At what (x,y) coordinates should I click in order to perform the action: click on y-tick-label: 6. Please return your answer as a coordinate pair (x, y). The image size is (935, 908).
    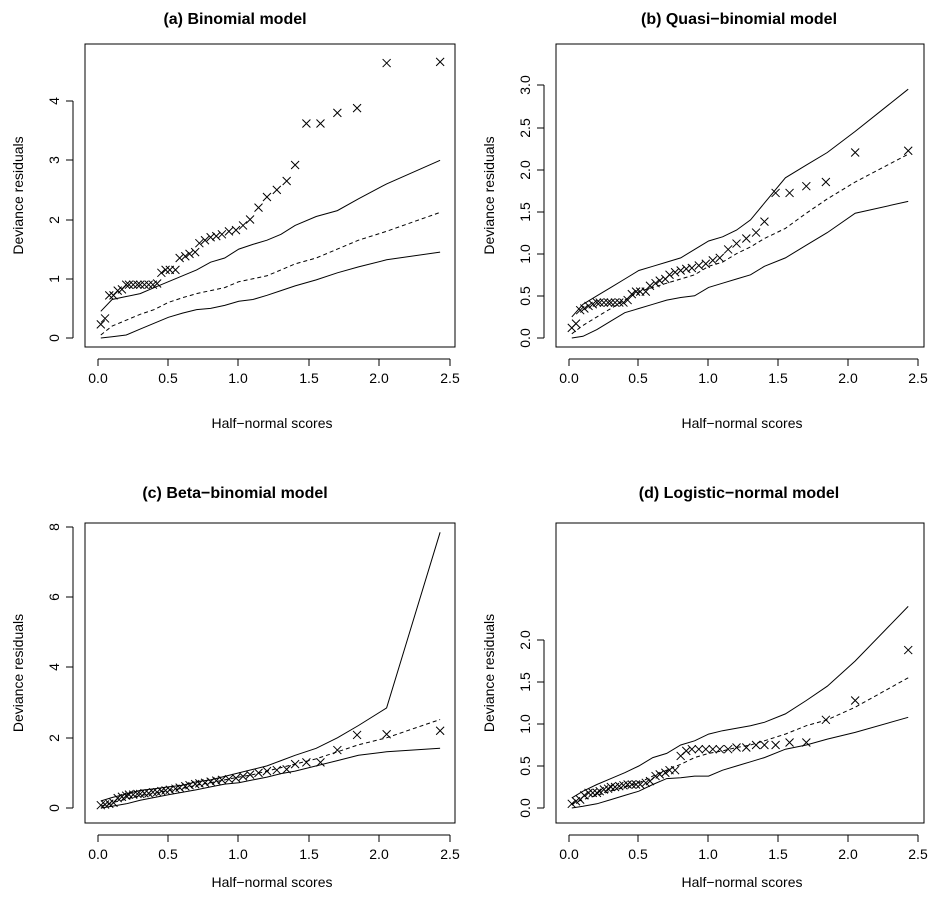
    Looking at the image, I should click on (54, 597).